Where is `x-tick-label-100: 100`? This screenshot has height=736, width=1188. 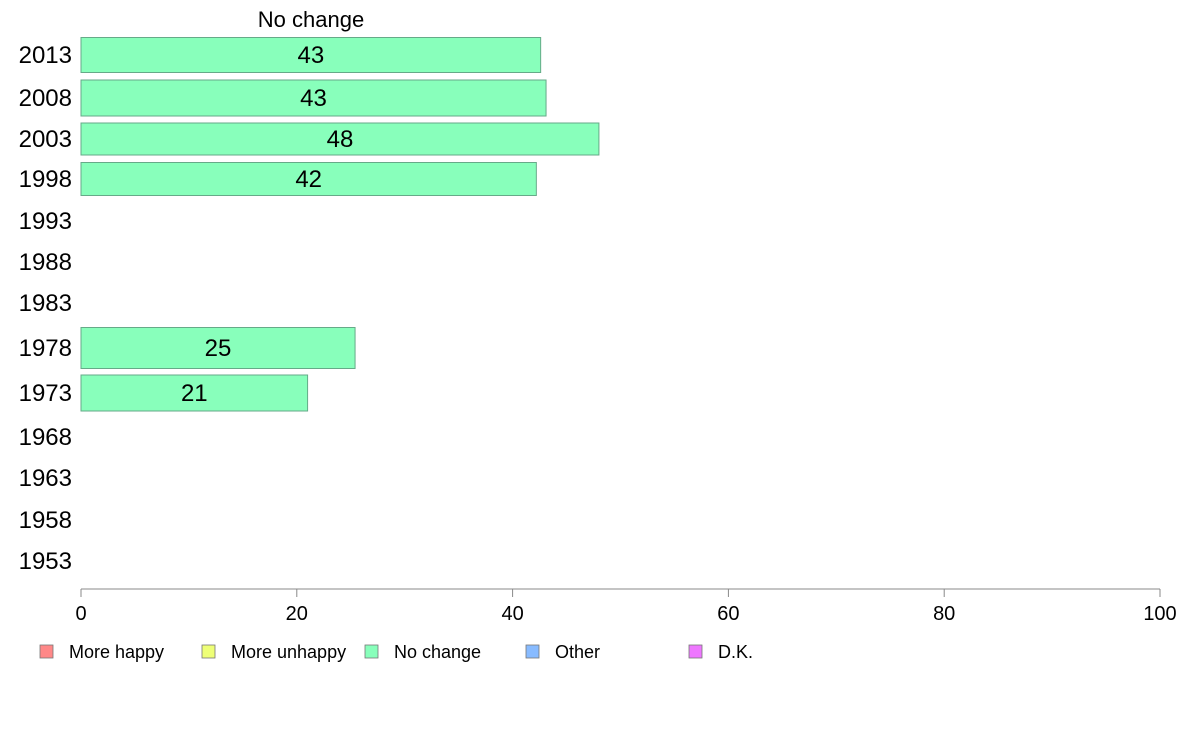
x-tick-label-100: 100 is located at coordinates (1159, 614).